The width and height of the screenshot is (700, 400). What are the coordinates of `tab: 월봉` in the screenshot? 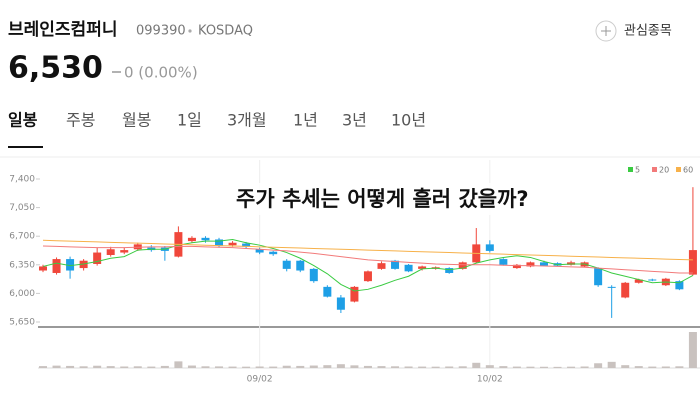 It's located at (136, 120).